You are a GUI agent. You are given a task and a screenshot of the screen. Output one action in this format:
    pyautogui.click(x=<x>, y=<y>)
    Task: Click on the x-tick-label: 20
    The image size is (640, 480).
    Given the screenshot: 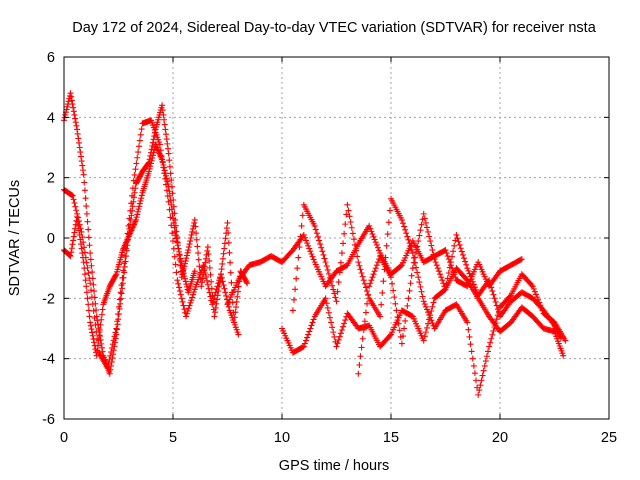 What is the action you would take?
    pyautogui.click(x=500, y=438)
    